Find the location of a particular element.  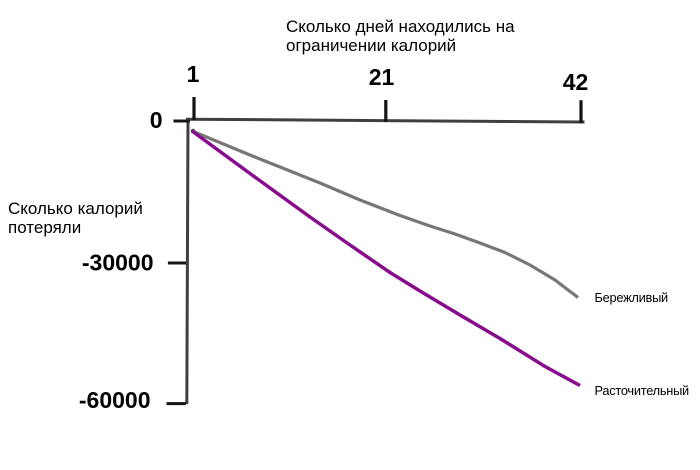

svg-text: потеряли is located at coordinates (44, 227).